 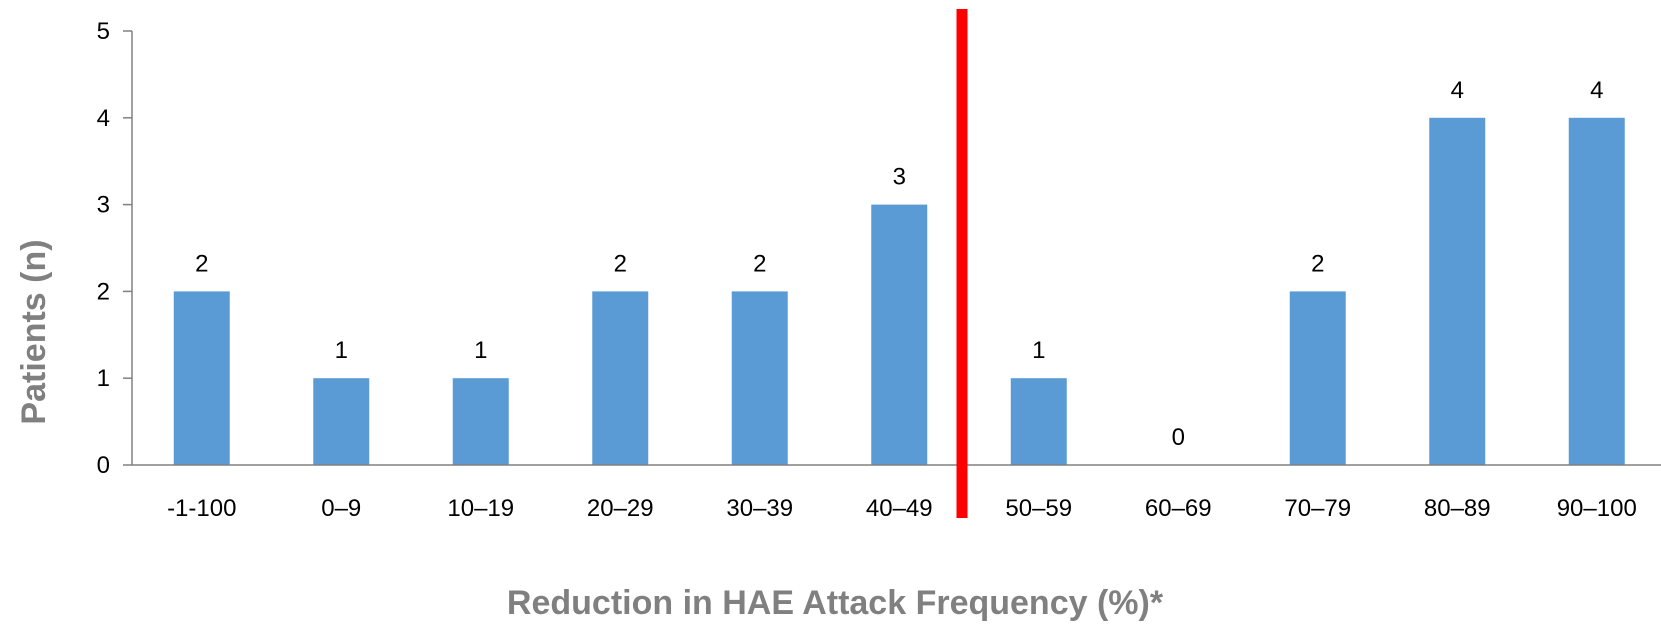 What do you see at coordinates (103, 291) in the screenshot?
I see `y-tick-label: 2` at bounding box center [103, 291].